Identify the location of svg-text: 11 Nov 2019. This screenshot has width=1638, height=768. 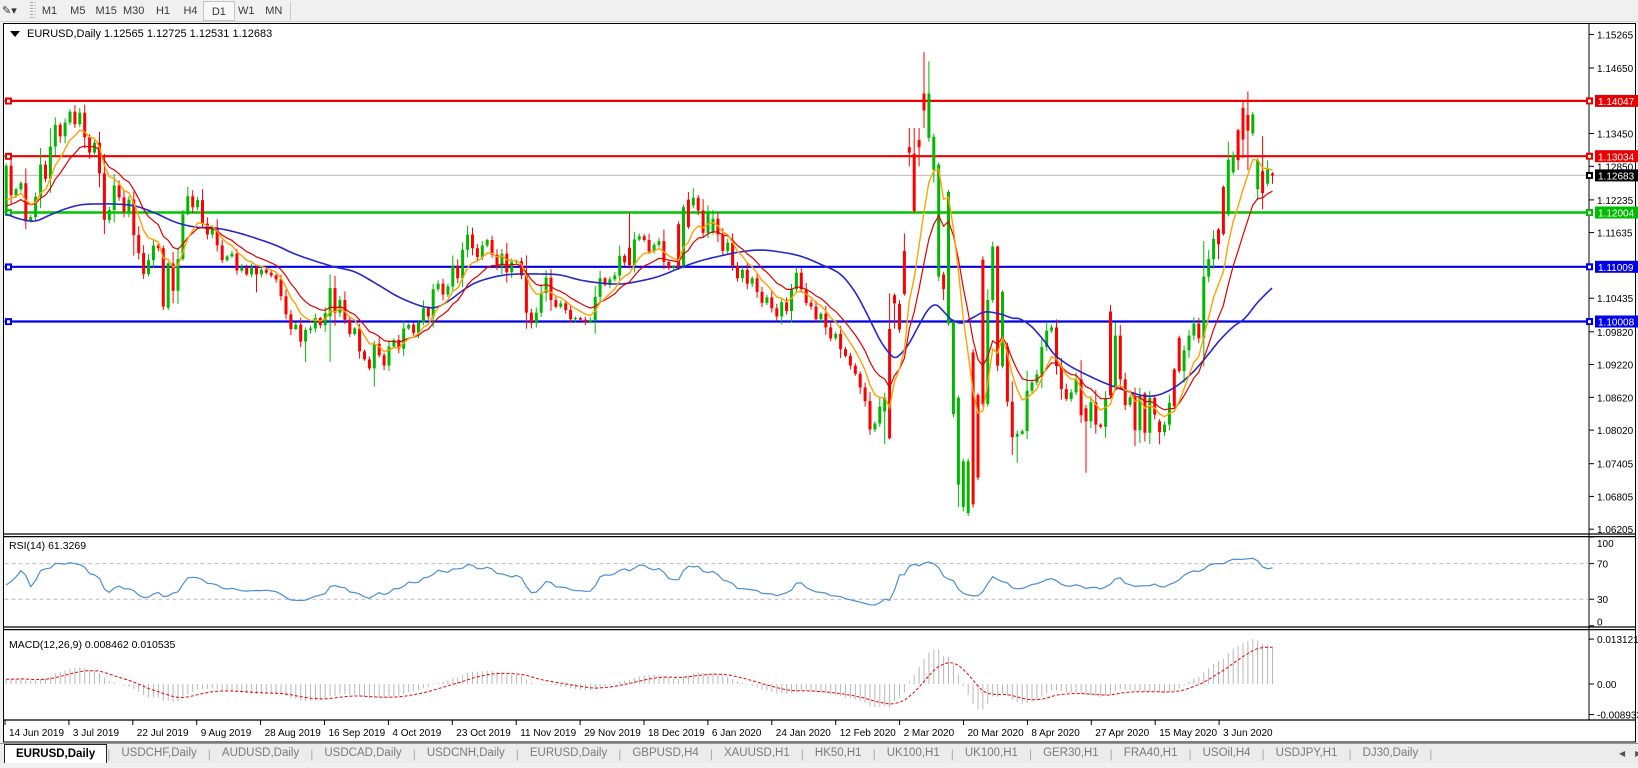
(548, 733).